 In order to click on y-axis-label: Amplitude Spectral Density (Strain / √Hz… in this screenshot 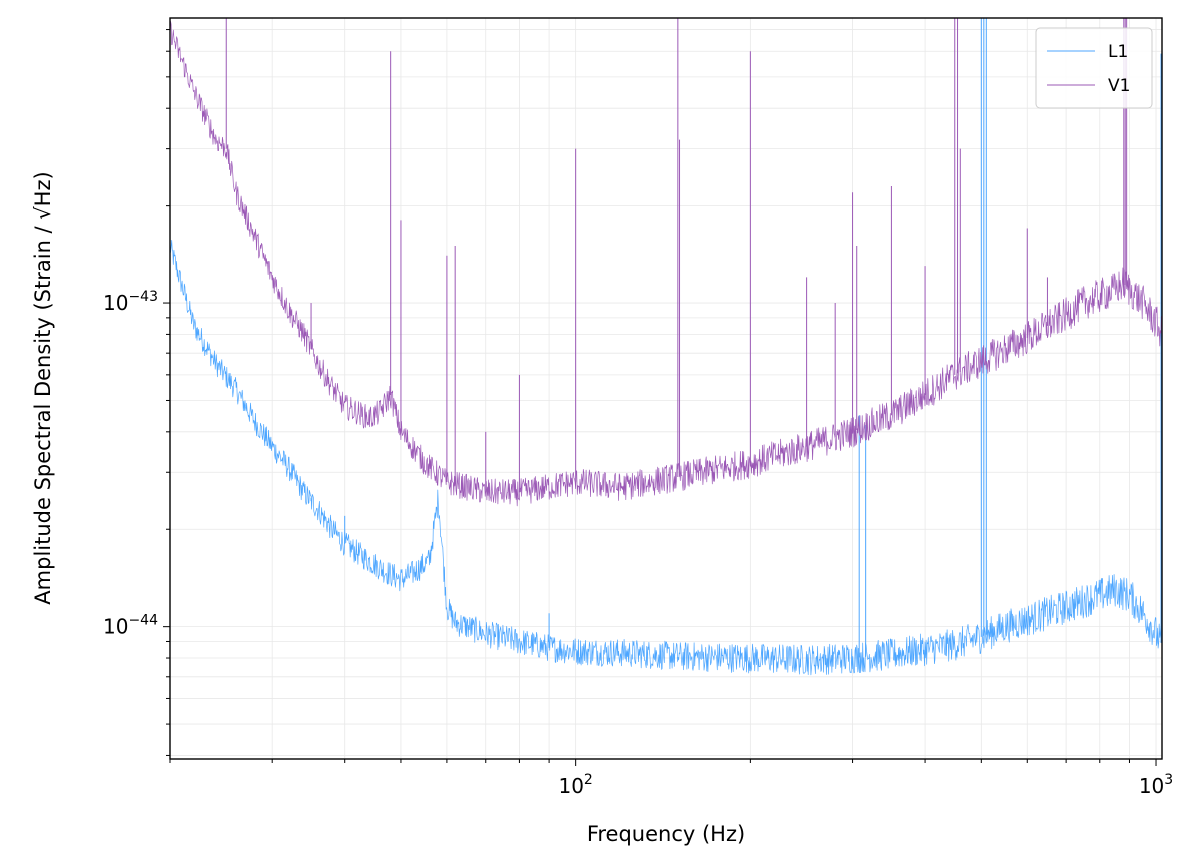, I will do `click(43, 387)`.